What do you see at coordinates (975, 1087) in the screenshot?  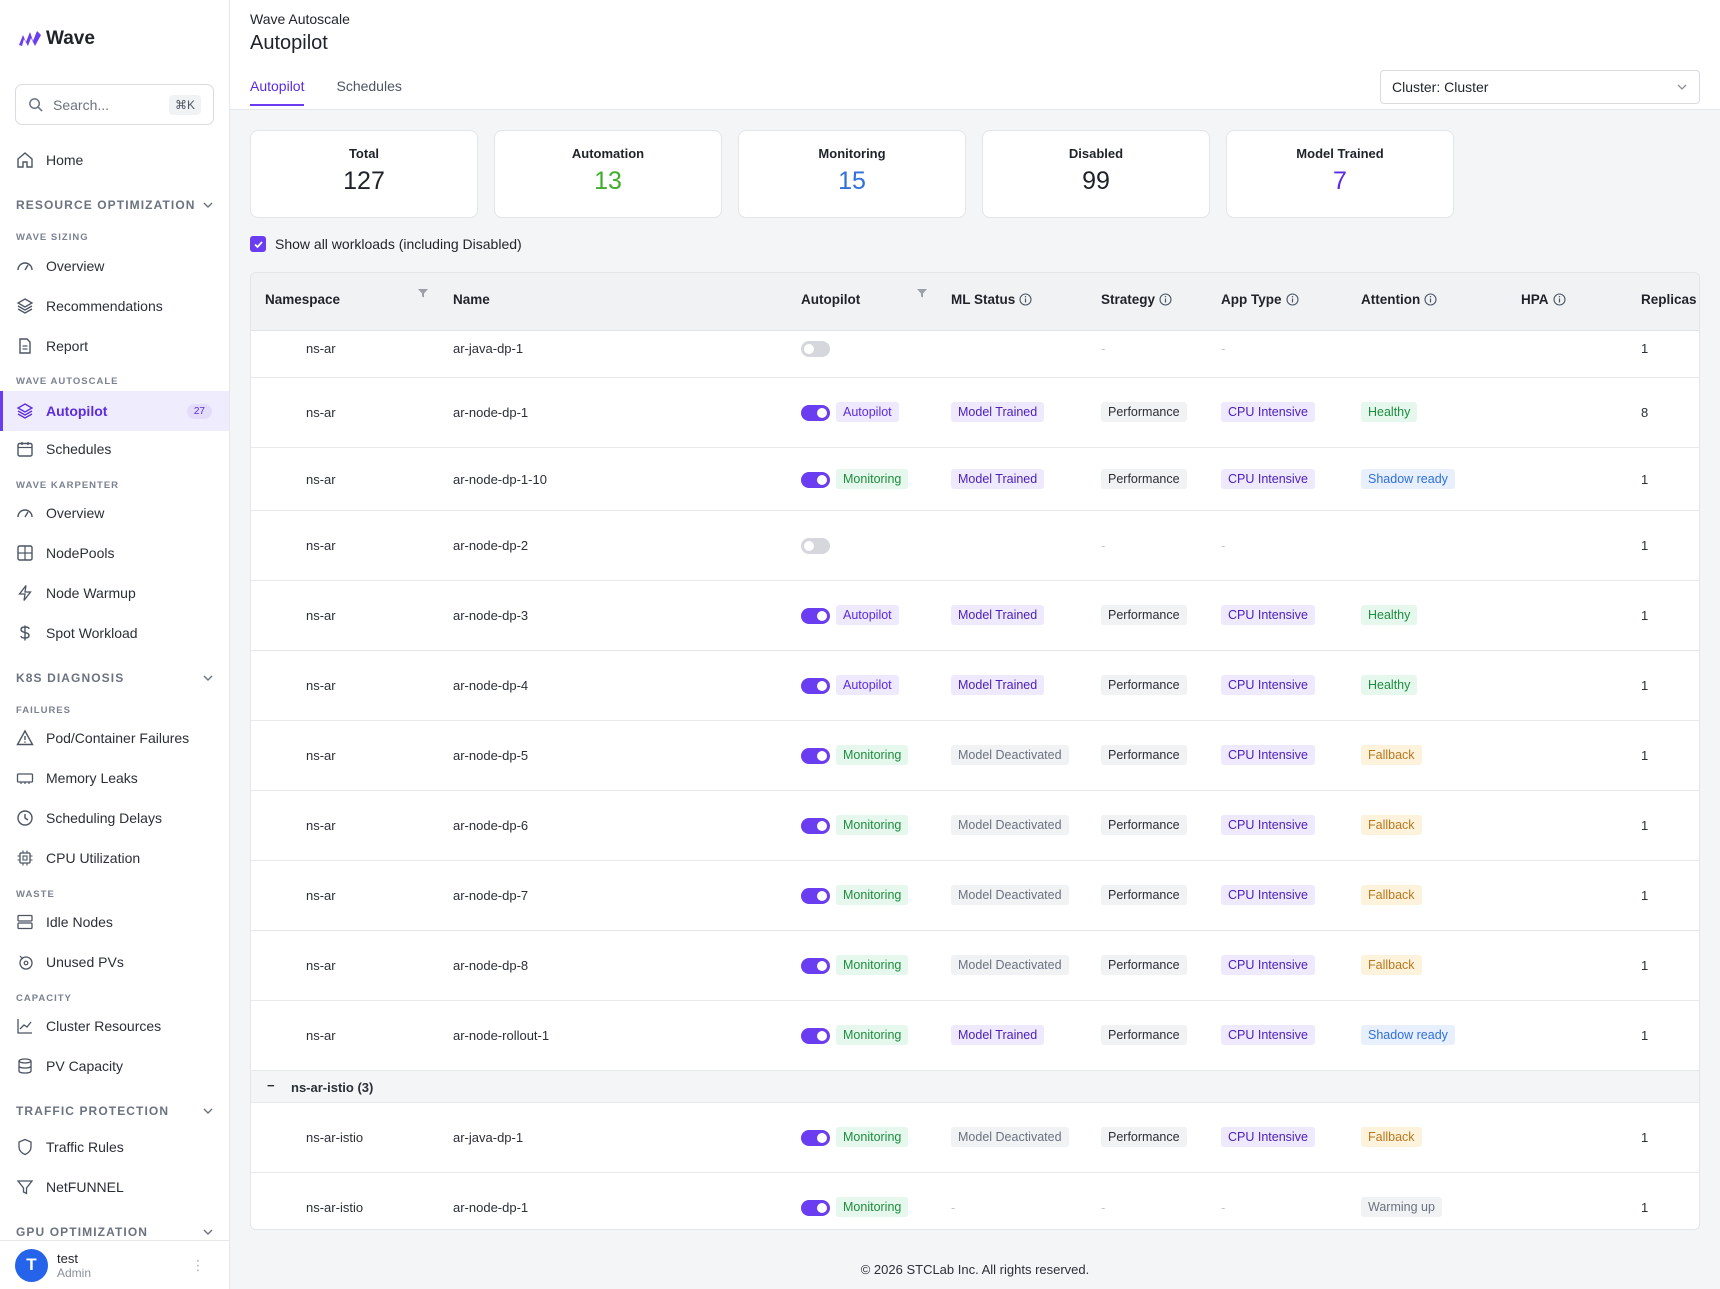 I see `namespace-group-row: − ns-ar-istio (3)` at bounding box center [975, 1087].